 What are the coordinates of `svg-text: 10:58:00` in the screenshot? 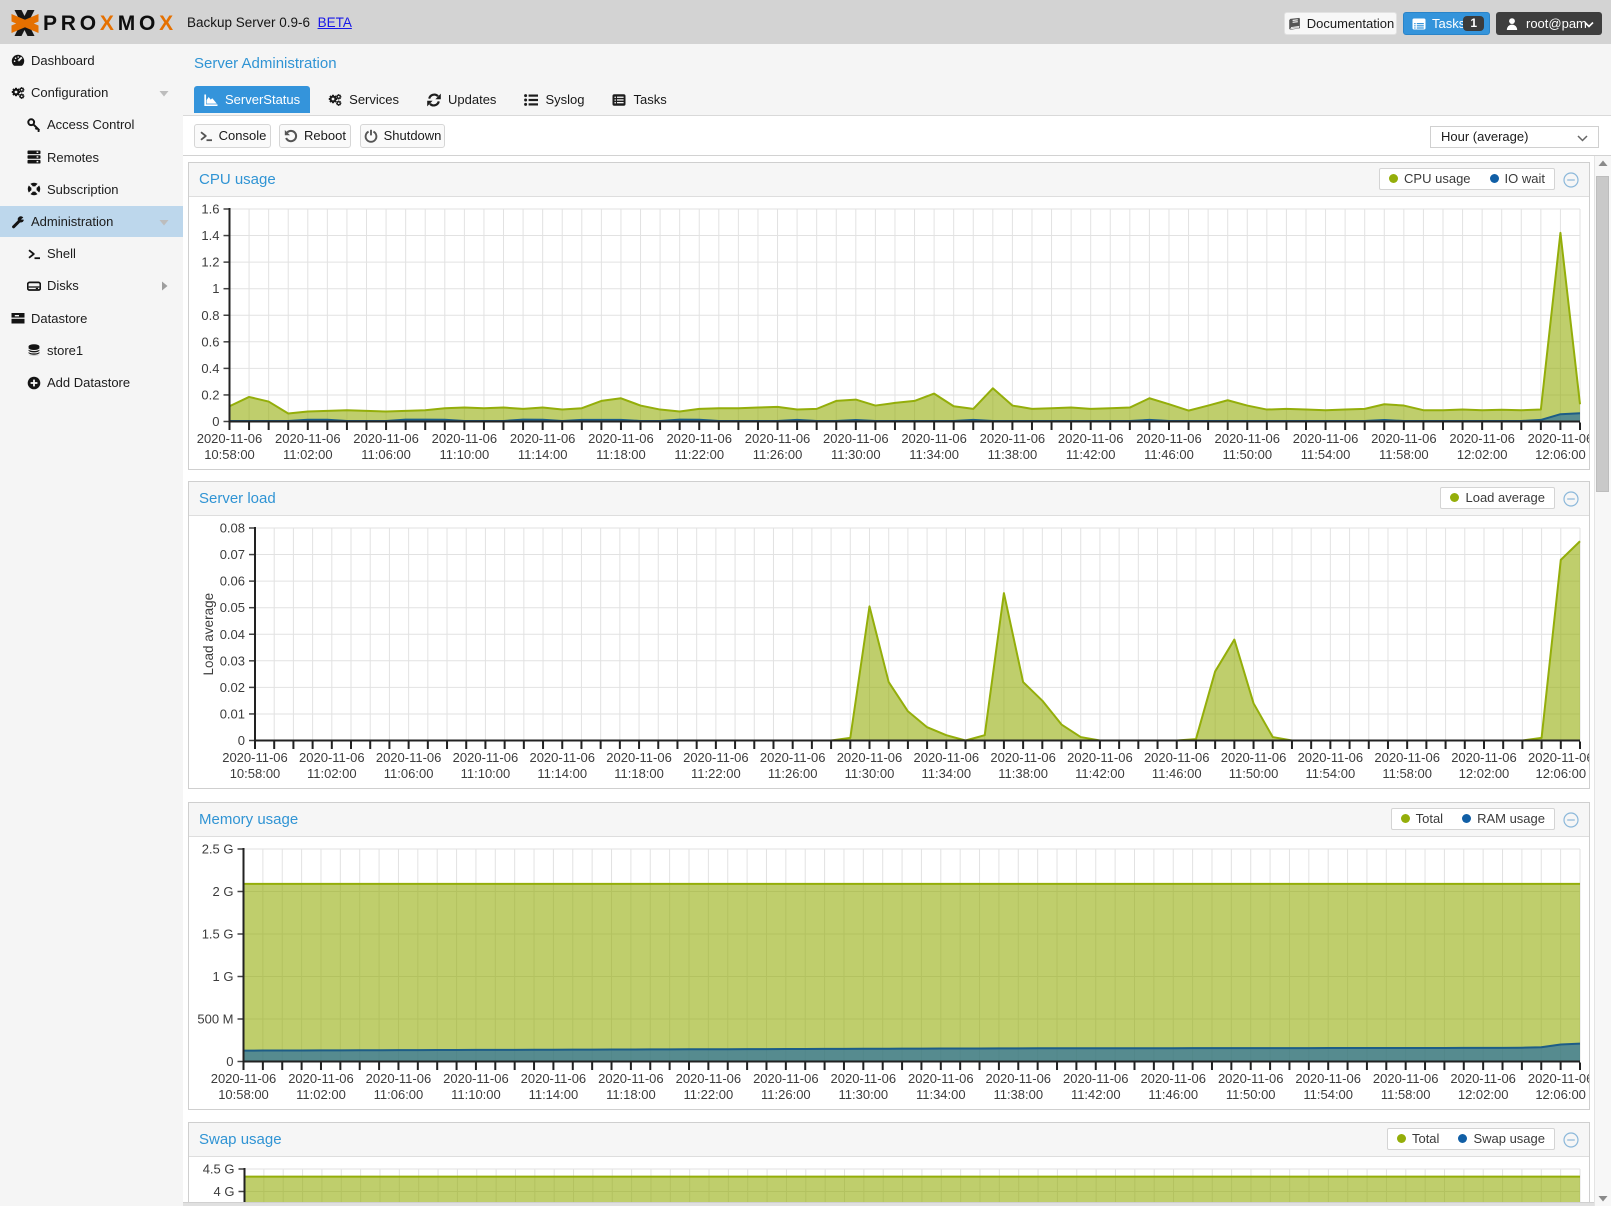 It's located at (255, 773).